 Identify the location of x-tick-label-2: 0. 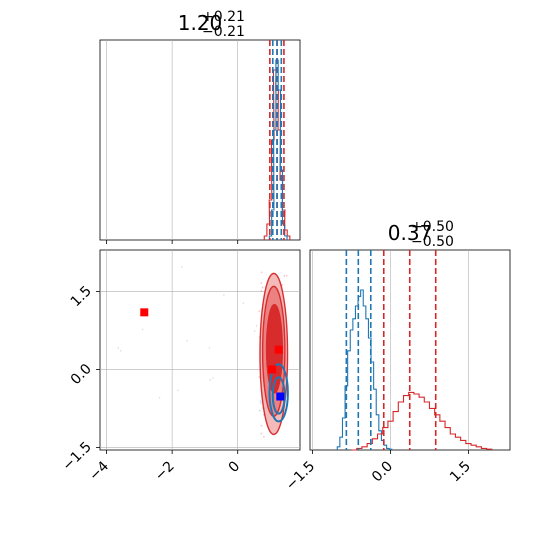
(235, 467).